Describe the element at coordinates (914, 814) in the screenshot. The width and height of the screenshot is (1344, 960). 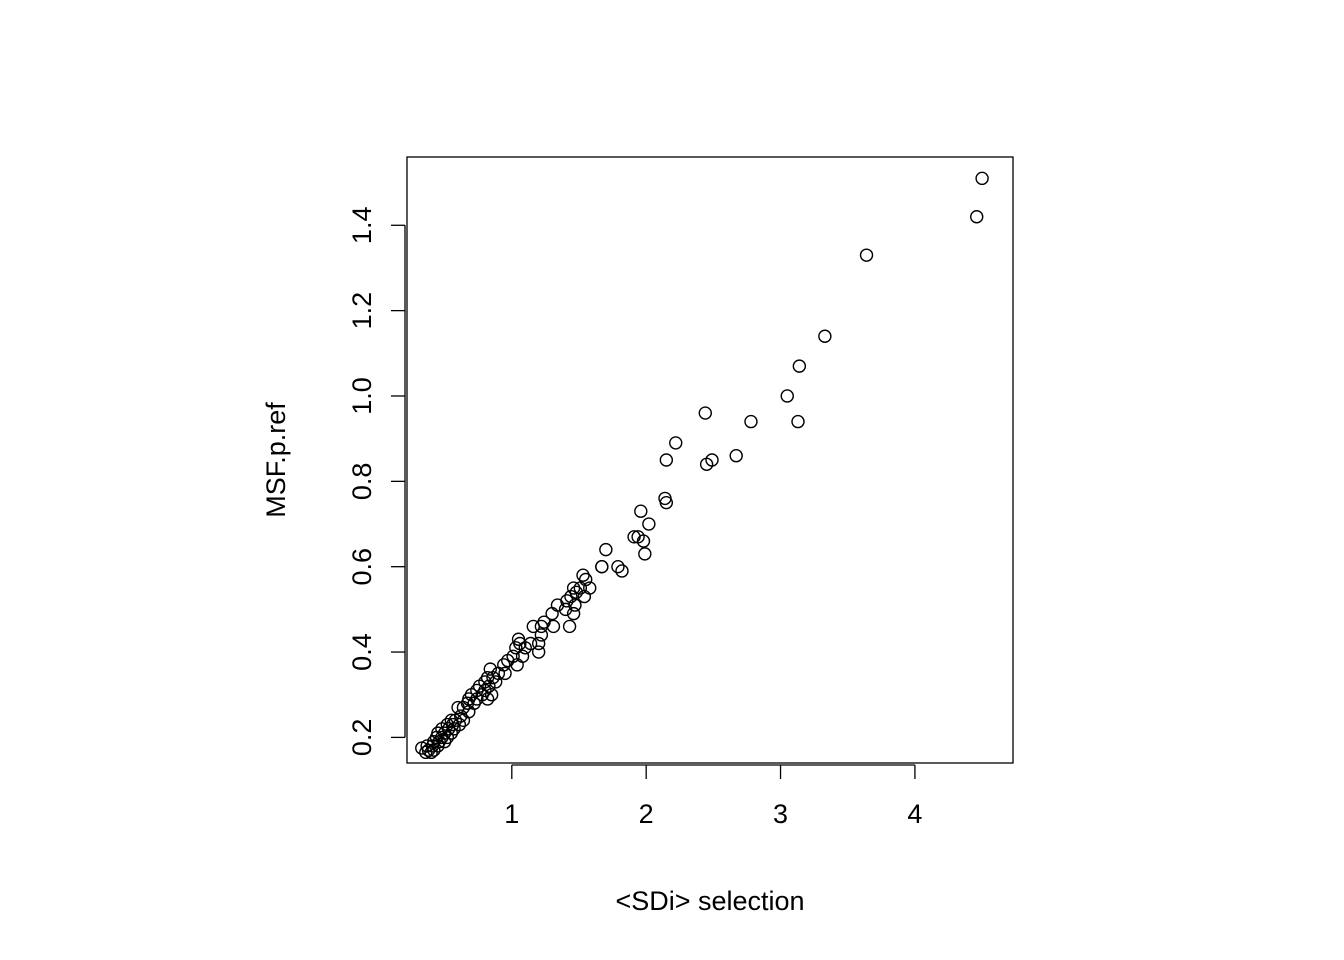
I see `x-tick-label: 4` at that location.